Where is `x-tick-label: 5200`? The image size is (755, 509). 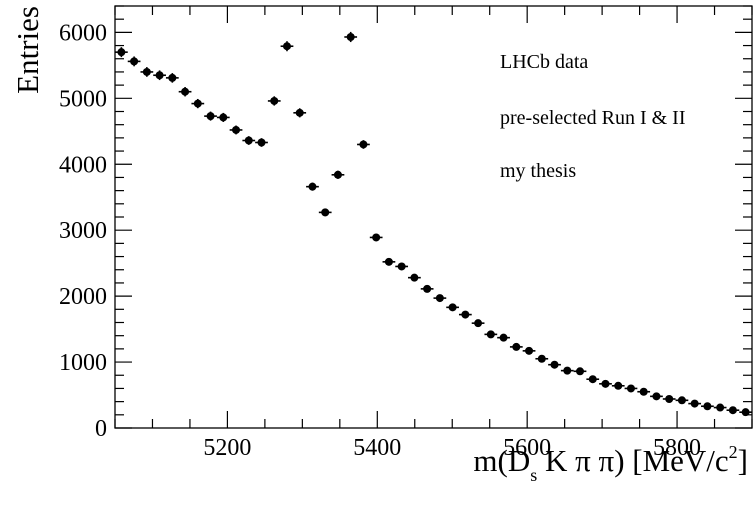 x-tick-label: 5200 is located at coordinates (227, 448).